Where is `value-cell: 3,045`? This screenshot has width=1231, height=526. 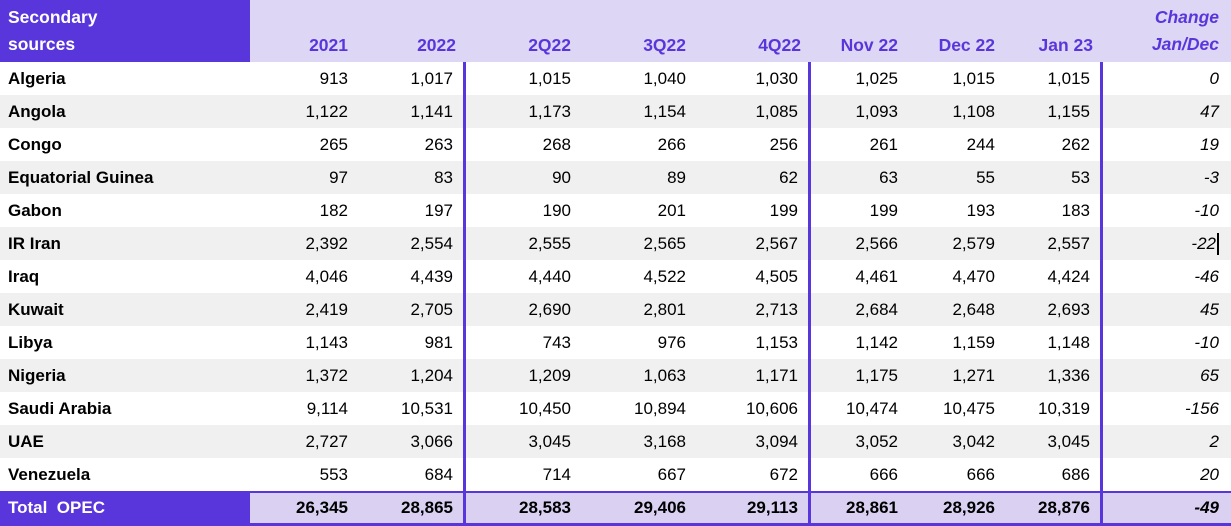 value-cell: 3,045 is located at coordinates (1054, 441).